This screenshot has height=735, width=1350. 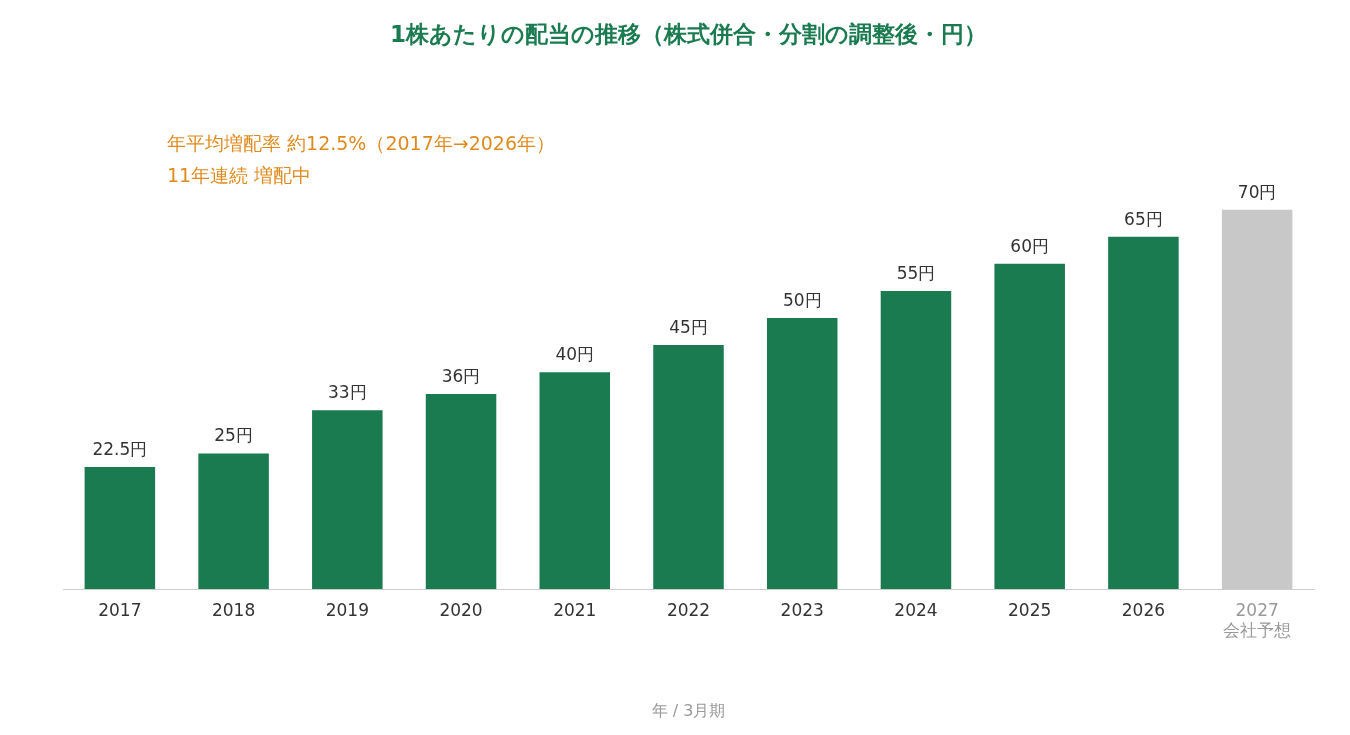 What do you see at coordinates (802, 299) in the screenshot?
I see `data-label: 50円` at bounding box center [802, 299].